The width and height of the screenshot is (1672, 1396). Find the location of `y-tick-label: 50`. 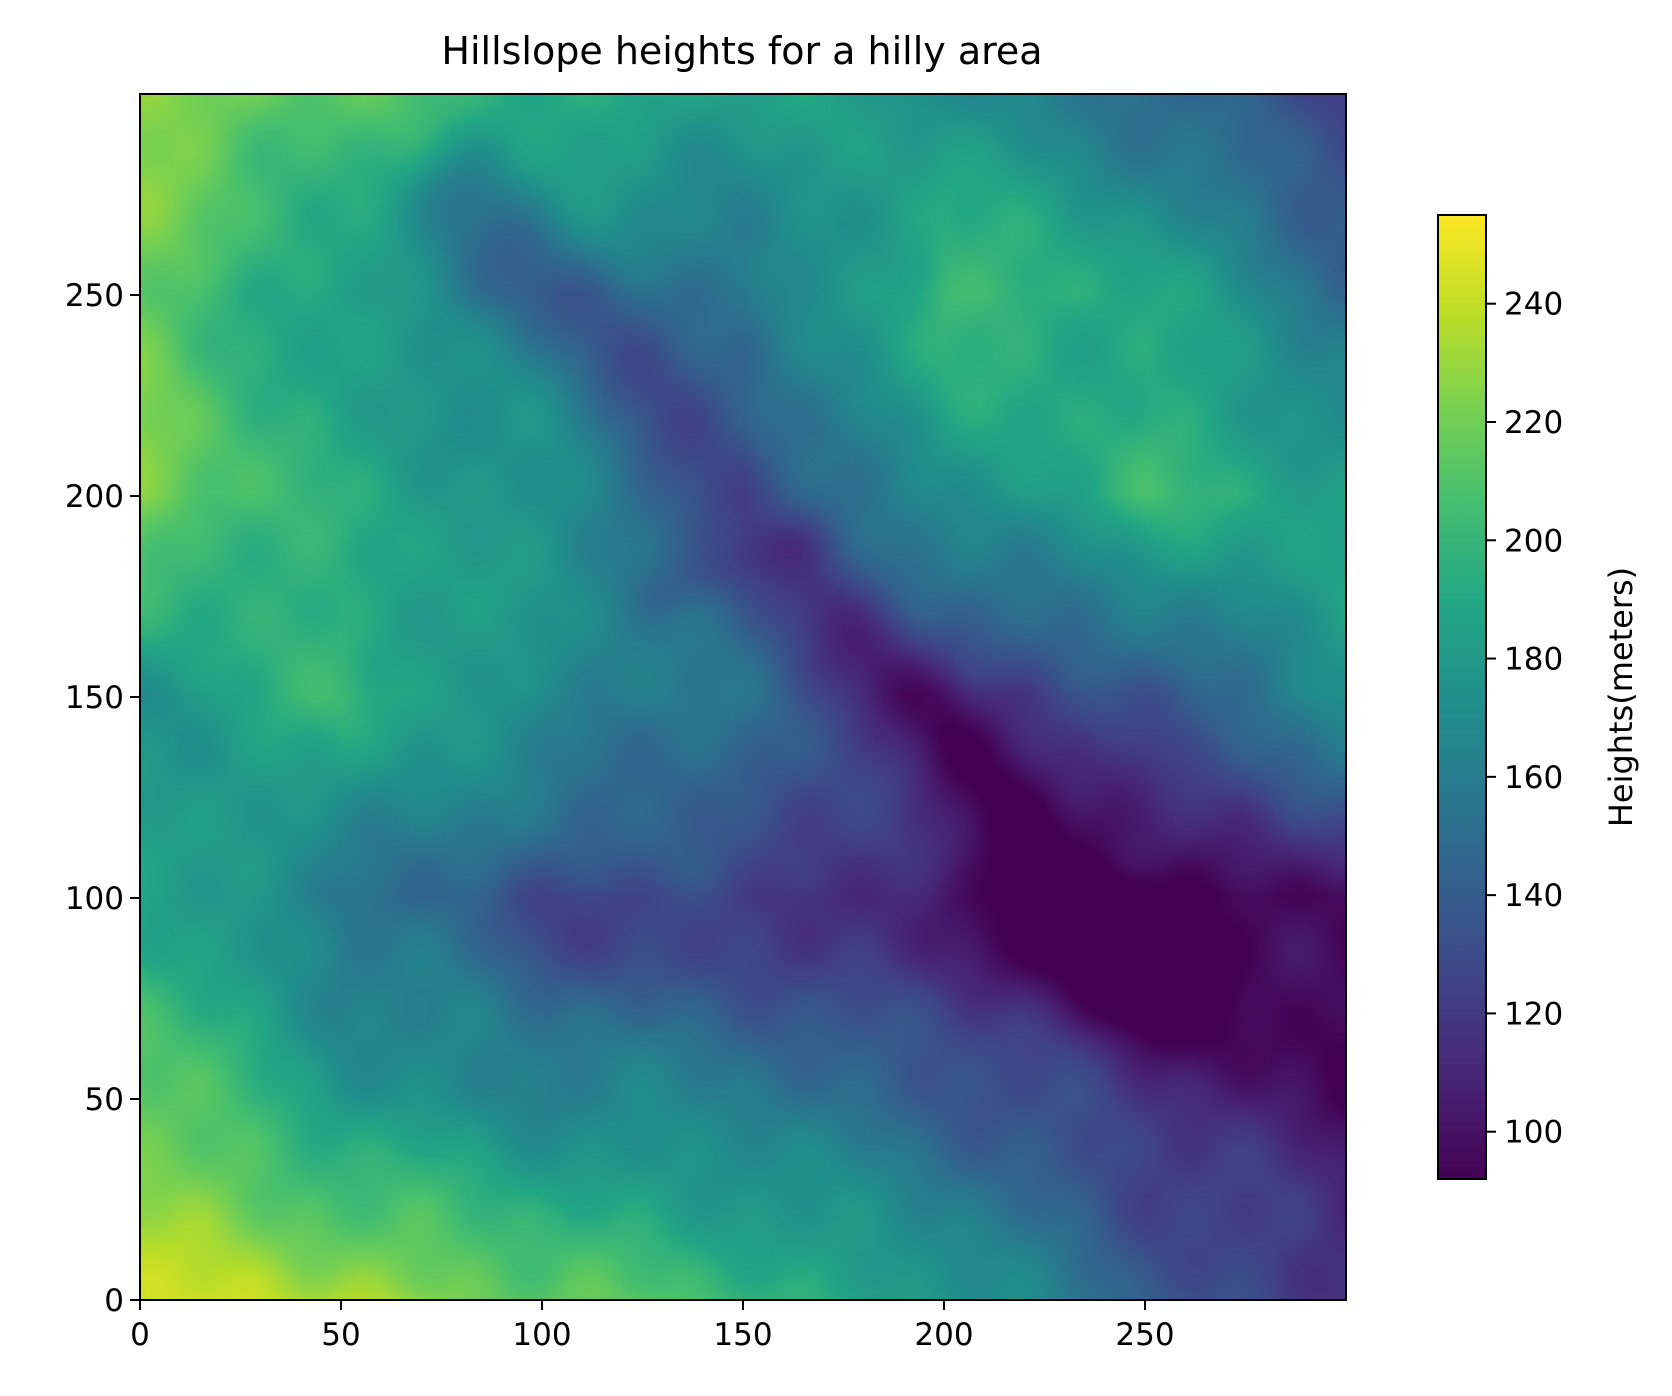

y-tick-label: 50 is located at coordinates (104, 1100).